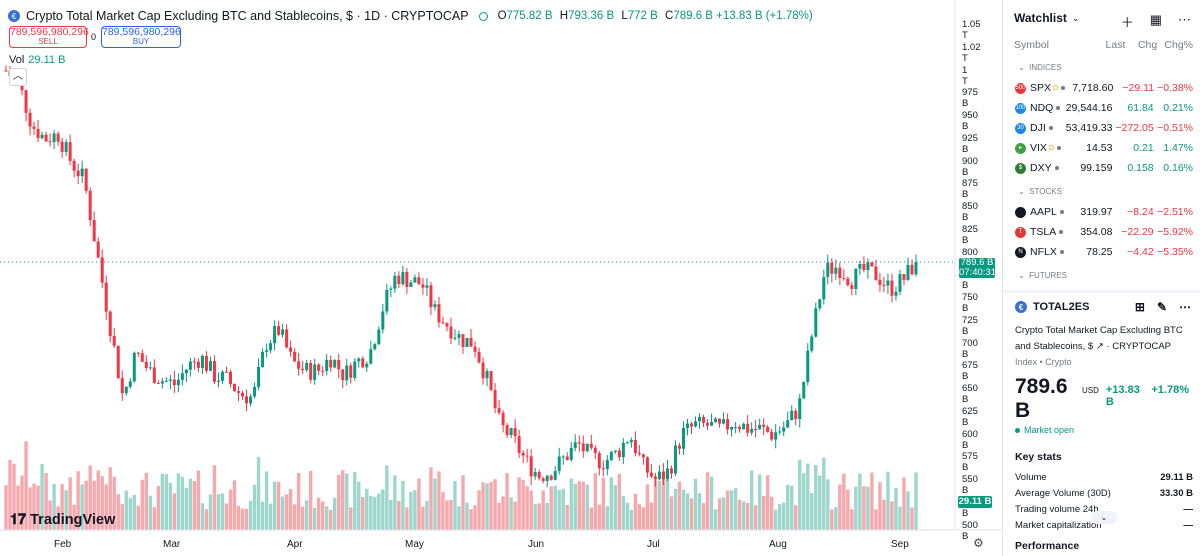 This screenshot has width=1200, height=556. I want to click on col-chg: Chg, so click(1147, 45).